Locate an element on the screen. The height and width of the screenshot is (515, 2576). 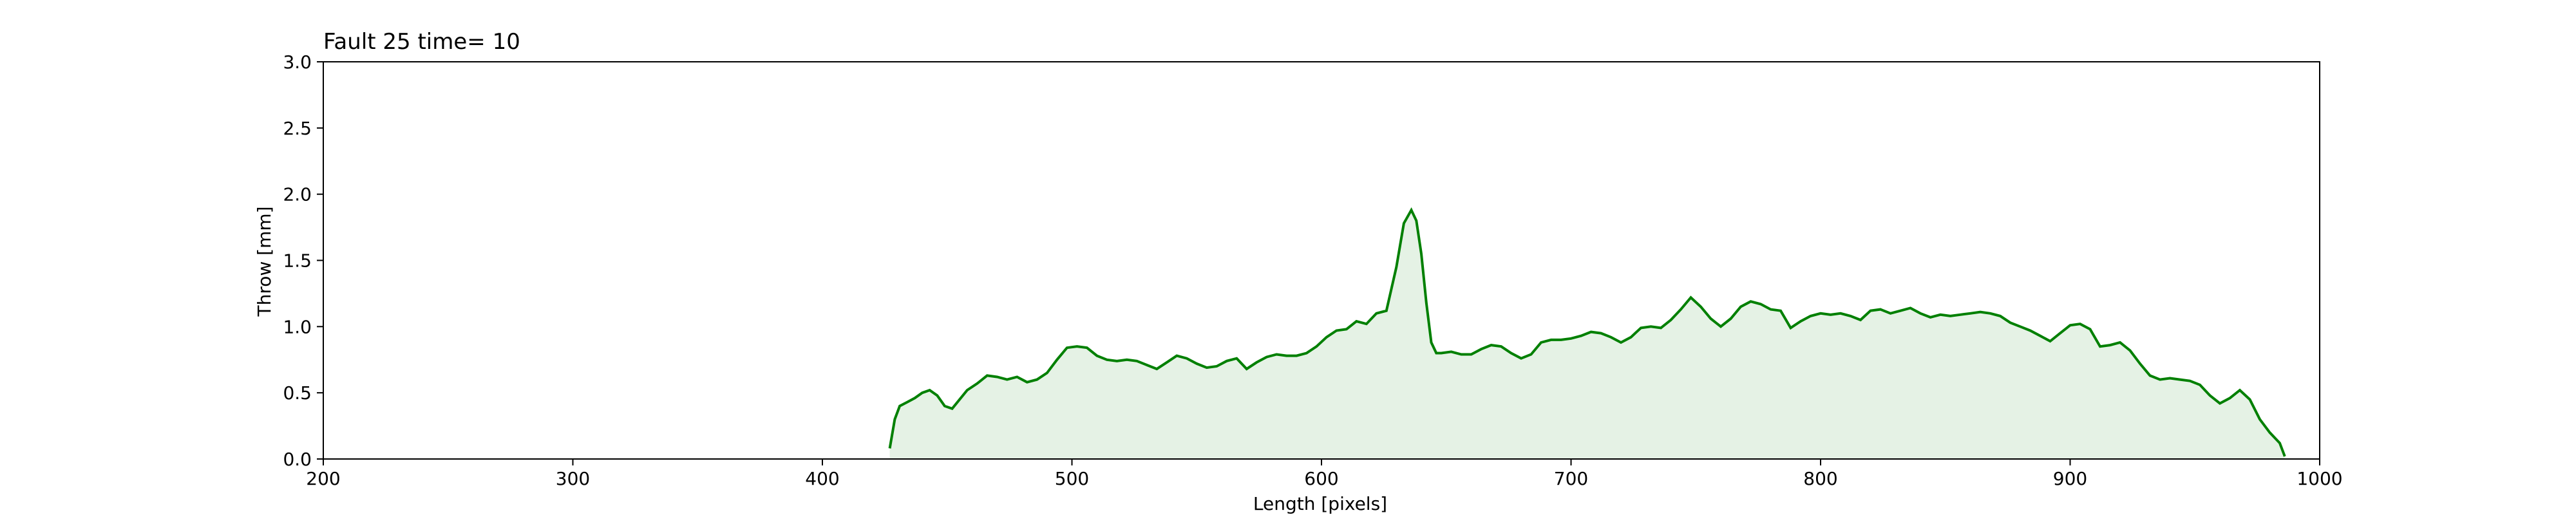
y-tick-label: 2.0 is located at coordinates (297, 194).